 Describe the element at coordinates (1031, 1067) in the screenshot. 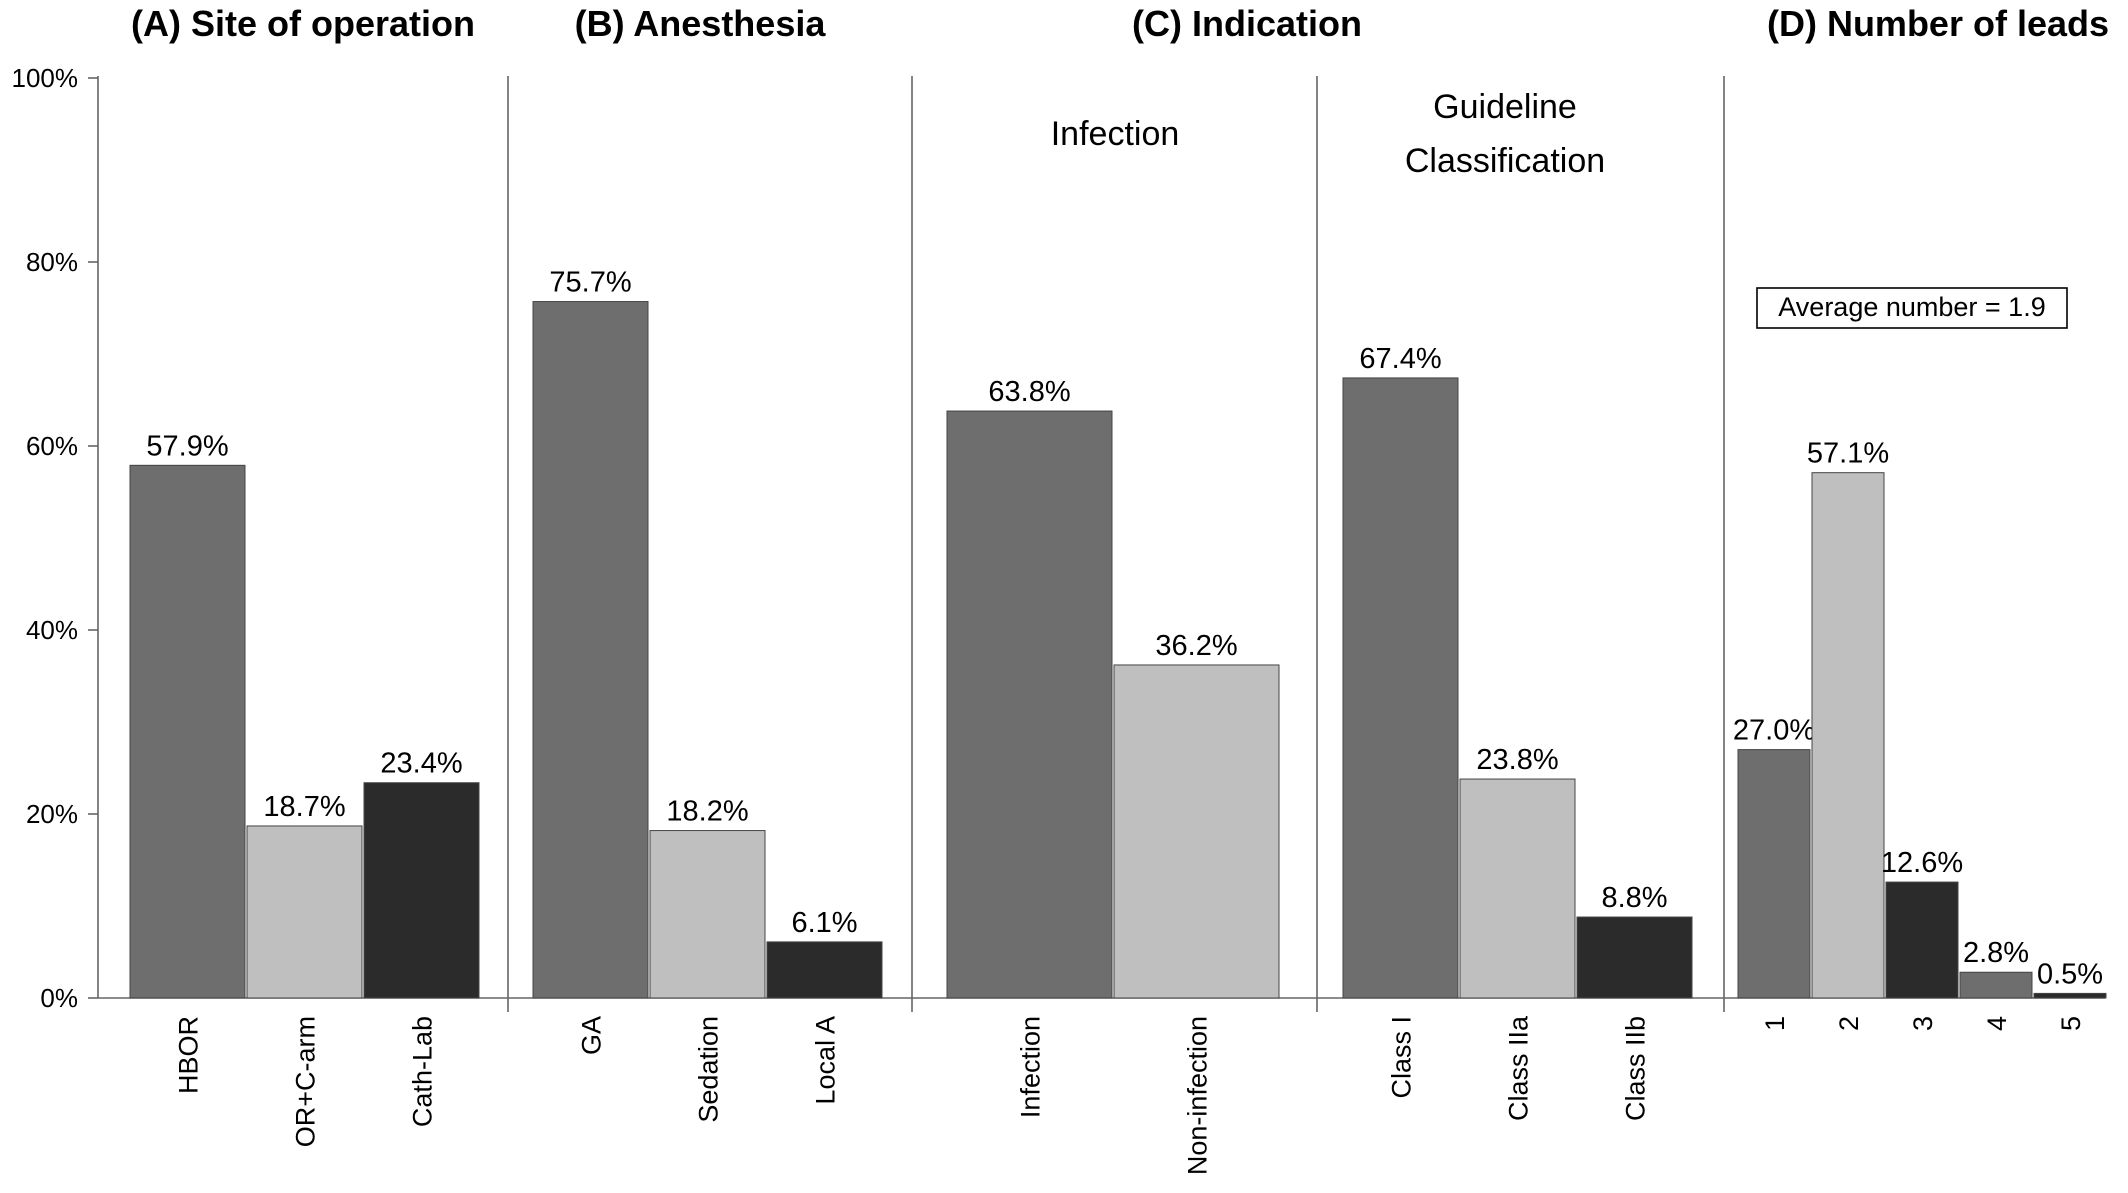

I see `x-tick-label-infection: Infection` at that location.